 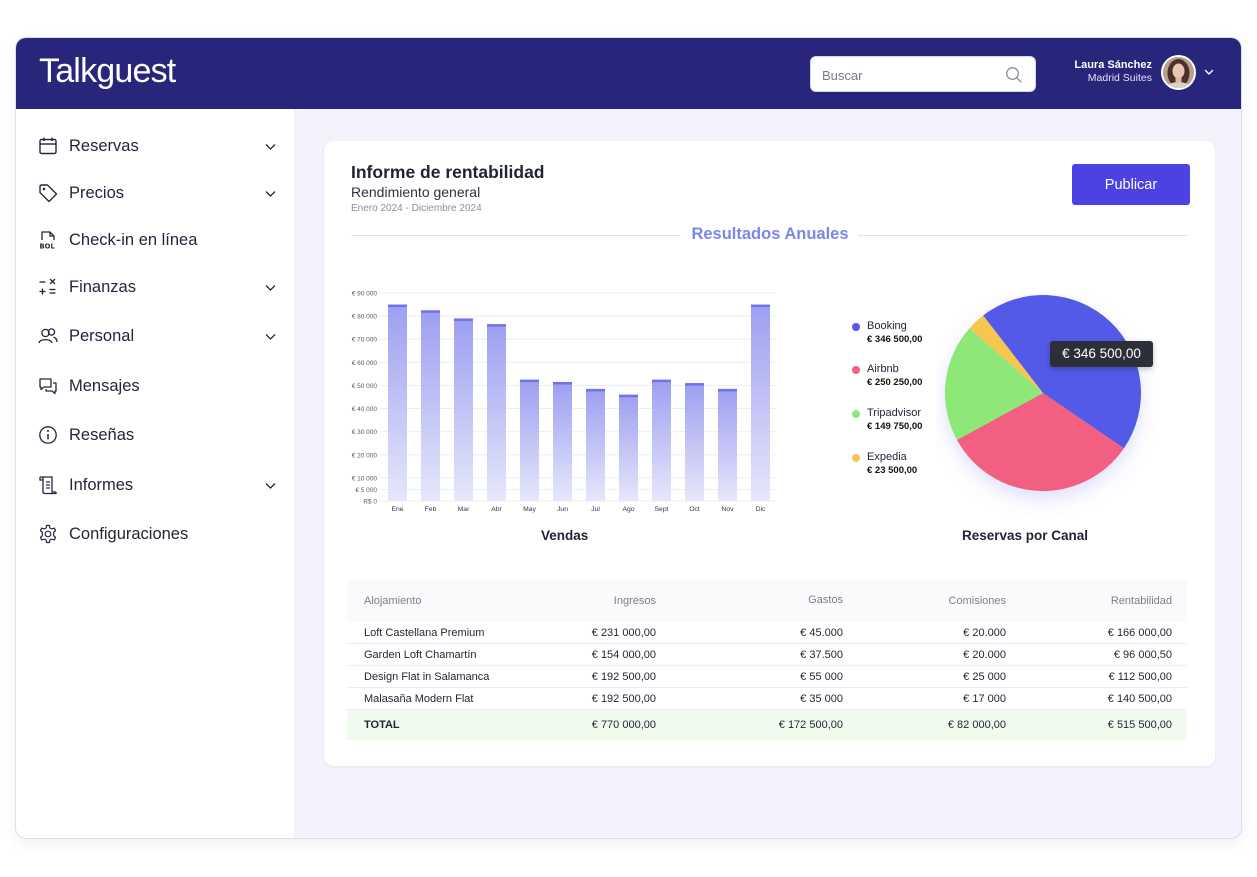 What do you see at coordinates (107, 71) in the screenshot?
I see `app-logo: Talkguest` at bounding box center [107, 71].